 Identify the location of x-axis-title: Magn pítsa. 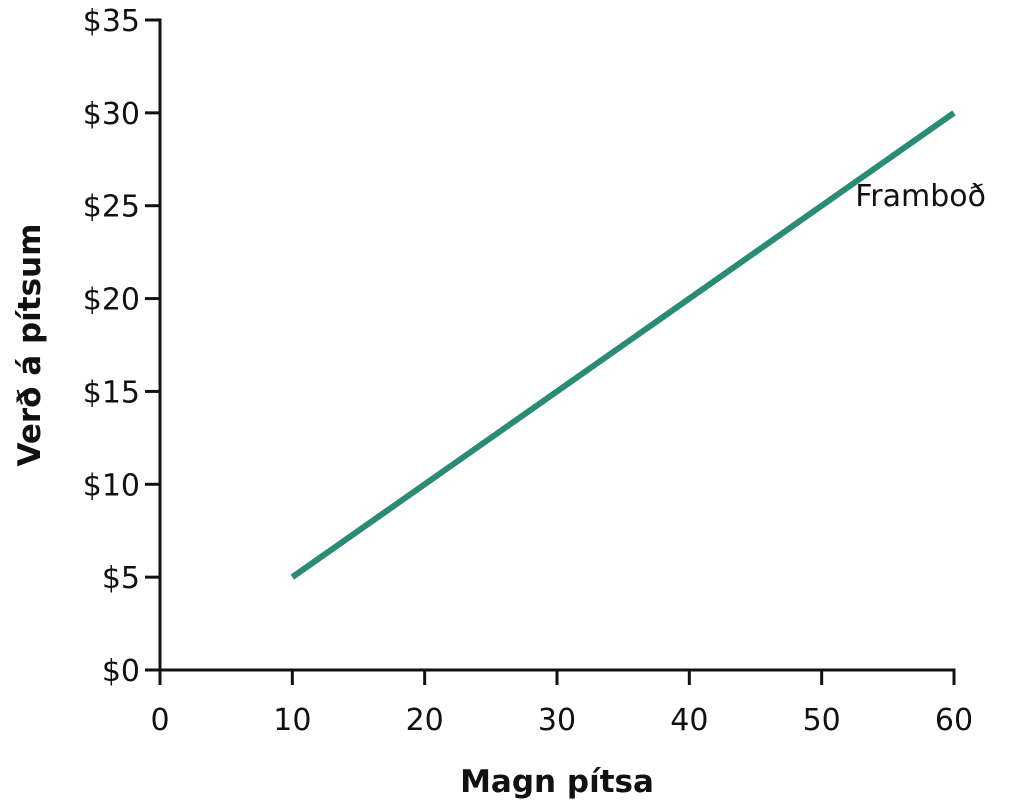
(557, 782).